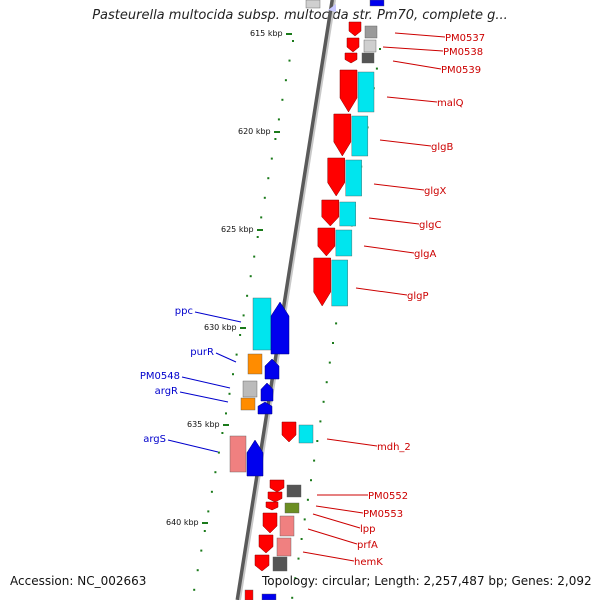 The height and width of the screenshot is (600, 600). I want to click on gene-label-pm0552: PM0552, so click(388, 496).